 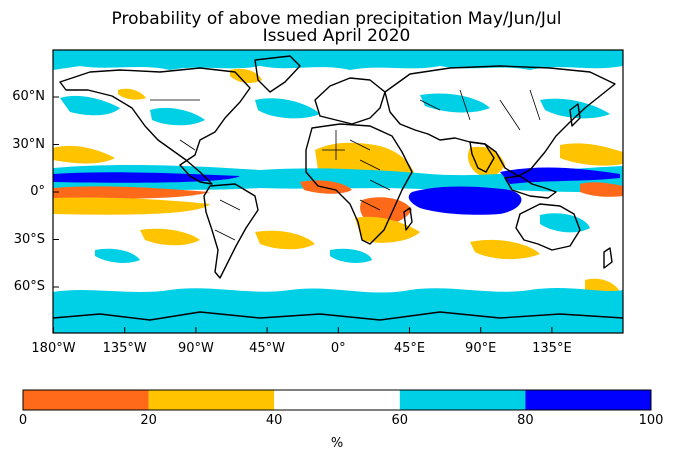 What do you see at coordinates (387, 229) in the screenshot?
I see `field-southern-africa-yellow` at bounding box center [387, 229].